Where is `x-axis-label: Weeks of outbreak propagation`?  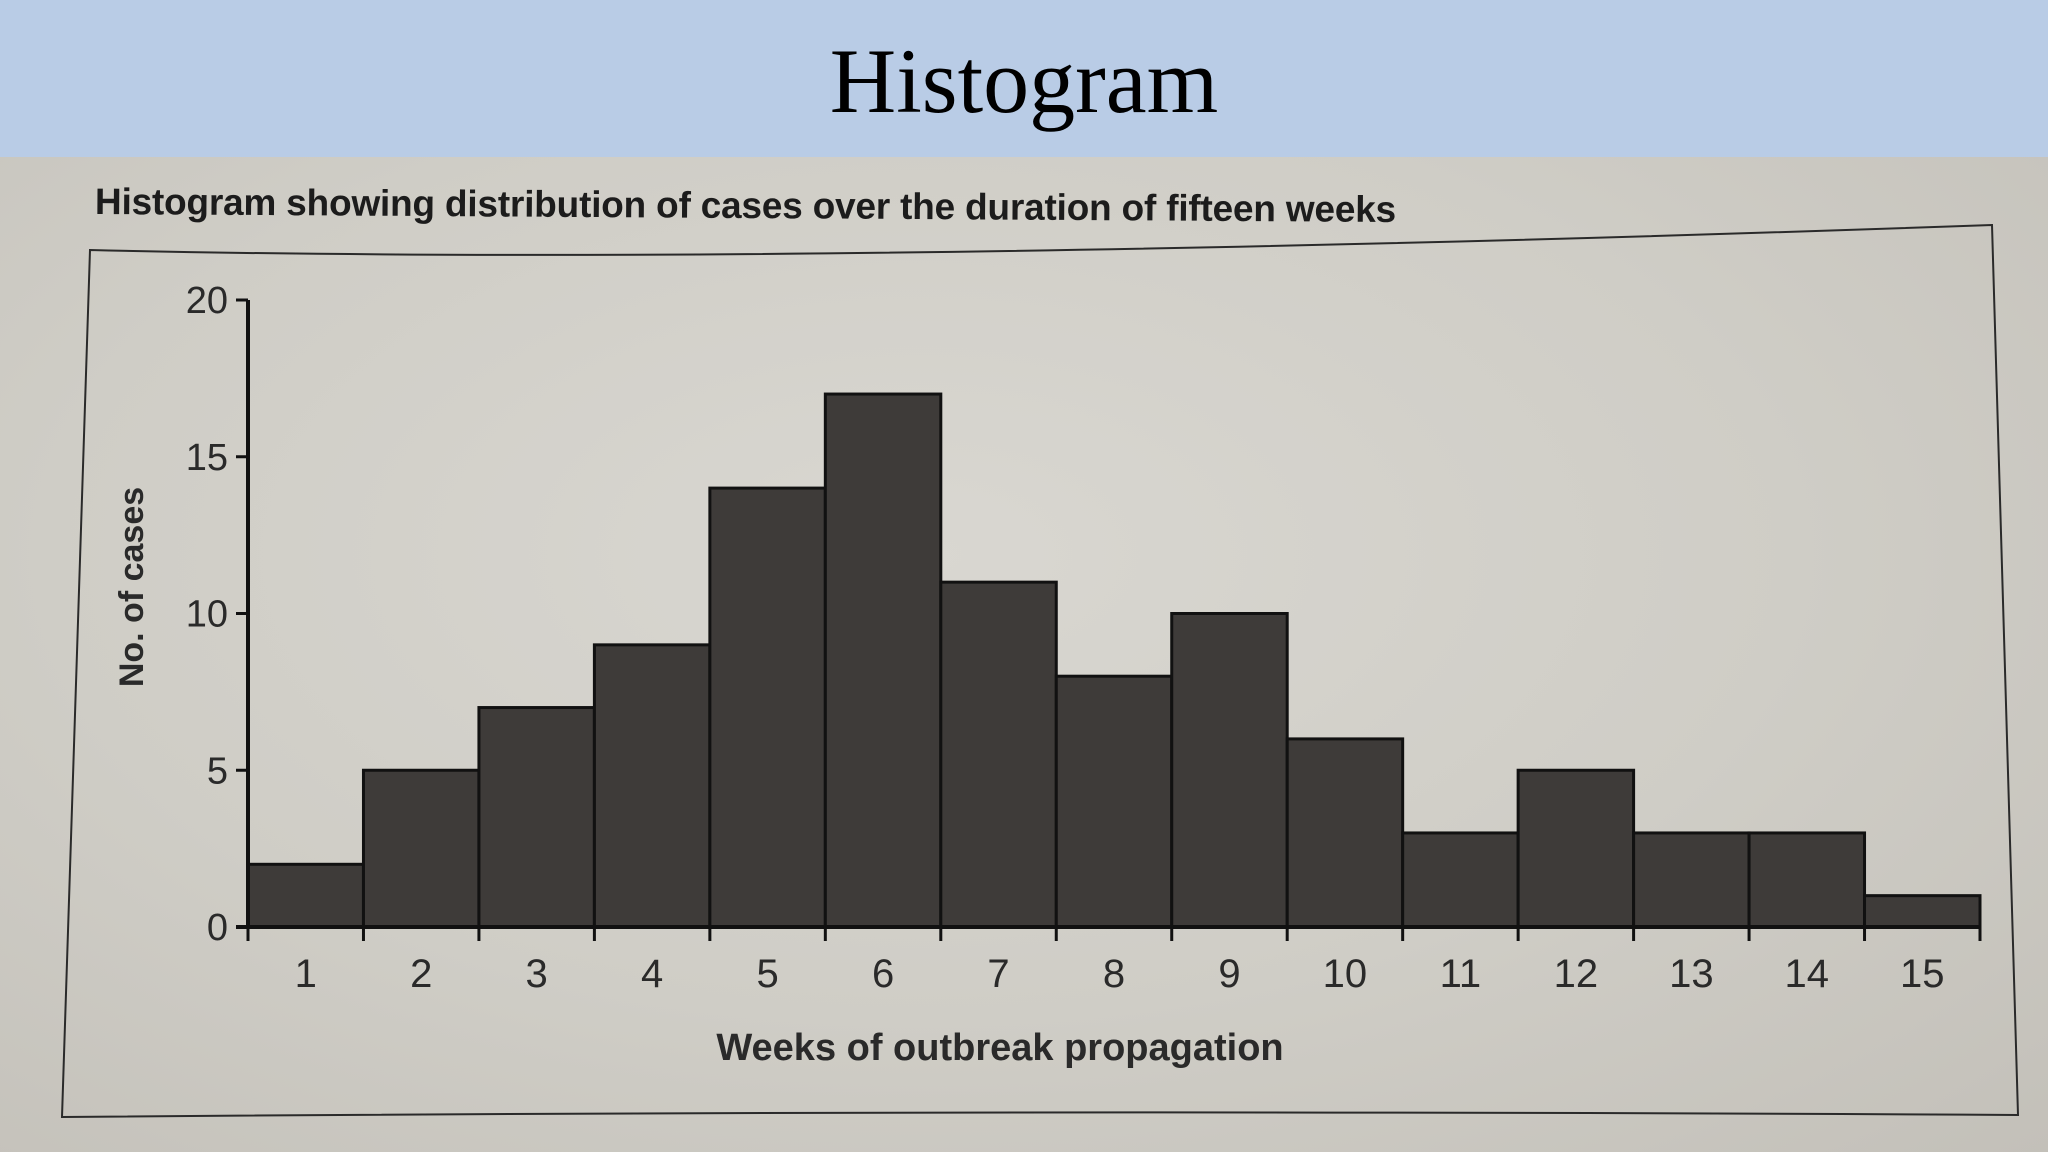
x-axis-label: Weeks of outbreak propagation is located at coordinates (999, 1048).